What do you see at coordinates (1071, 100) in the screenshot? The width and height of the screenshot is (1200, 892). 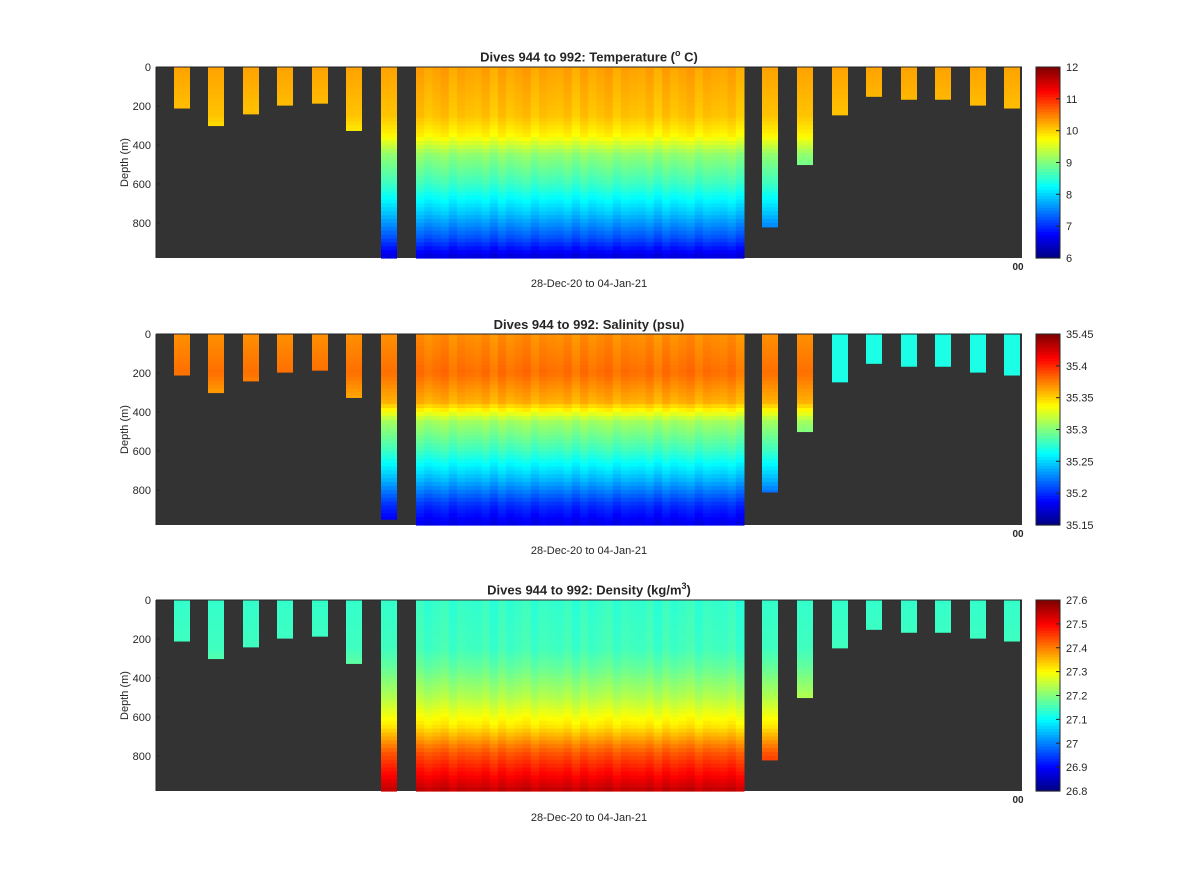 I see `temperature-colorbar-tick-label-5: 11` at bounding box center [1071, 100].